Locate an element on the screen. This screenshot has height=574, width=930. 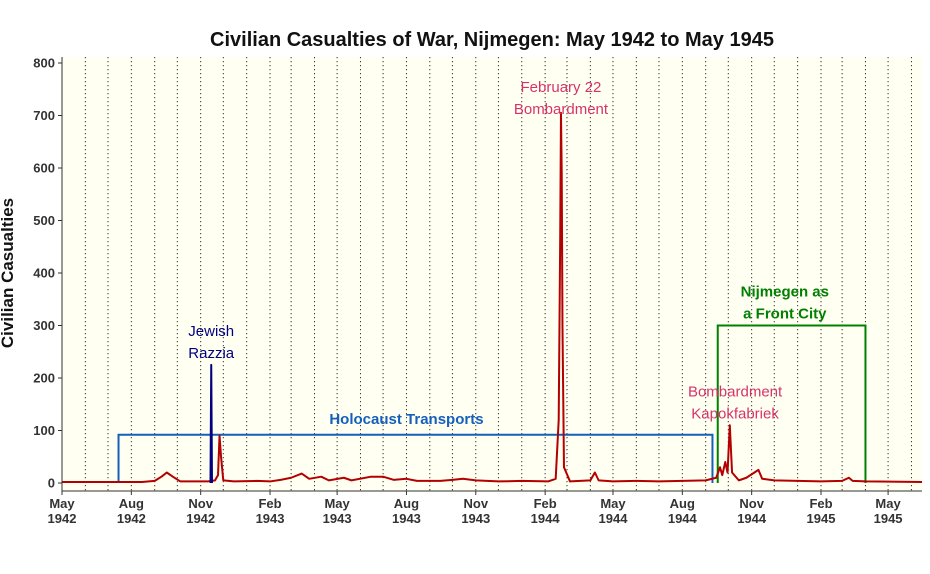
y-tick-label: 300 is located at coordinates (44, 325).